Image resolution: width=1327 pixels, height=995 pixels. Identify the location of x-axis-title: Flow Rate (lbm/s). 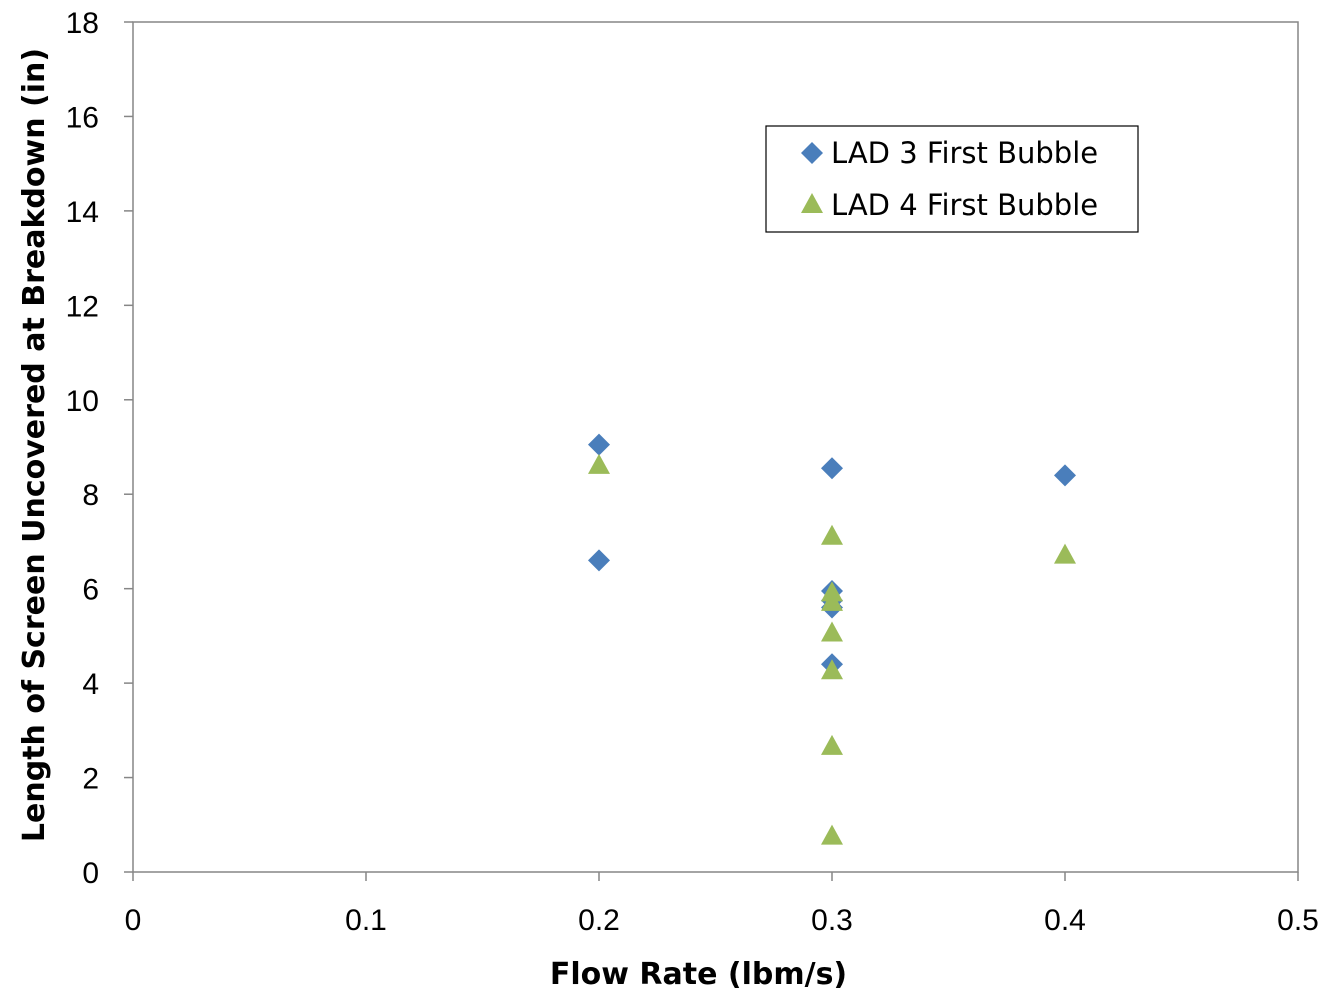
(698, 974).